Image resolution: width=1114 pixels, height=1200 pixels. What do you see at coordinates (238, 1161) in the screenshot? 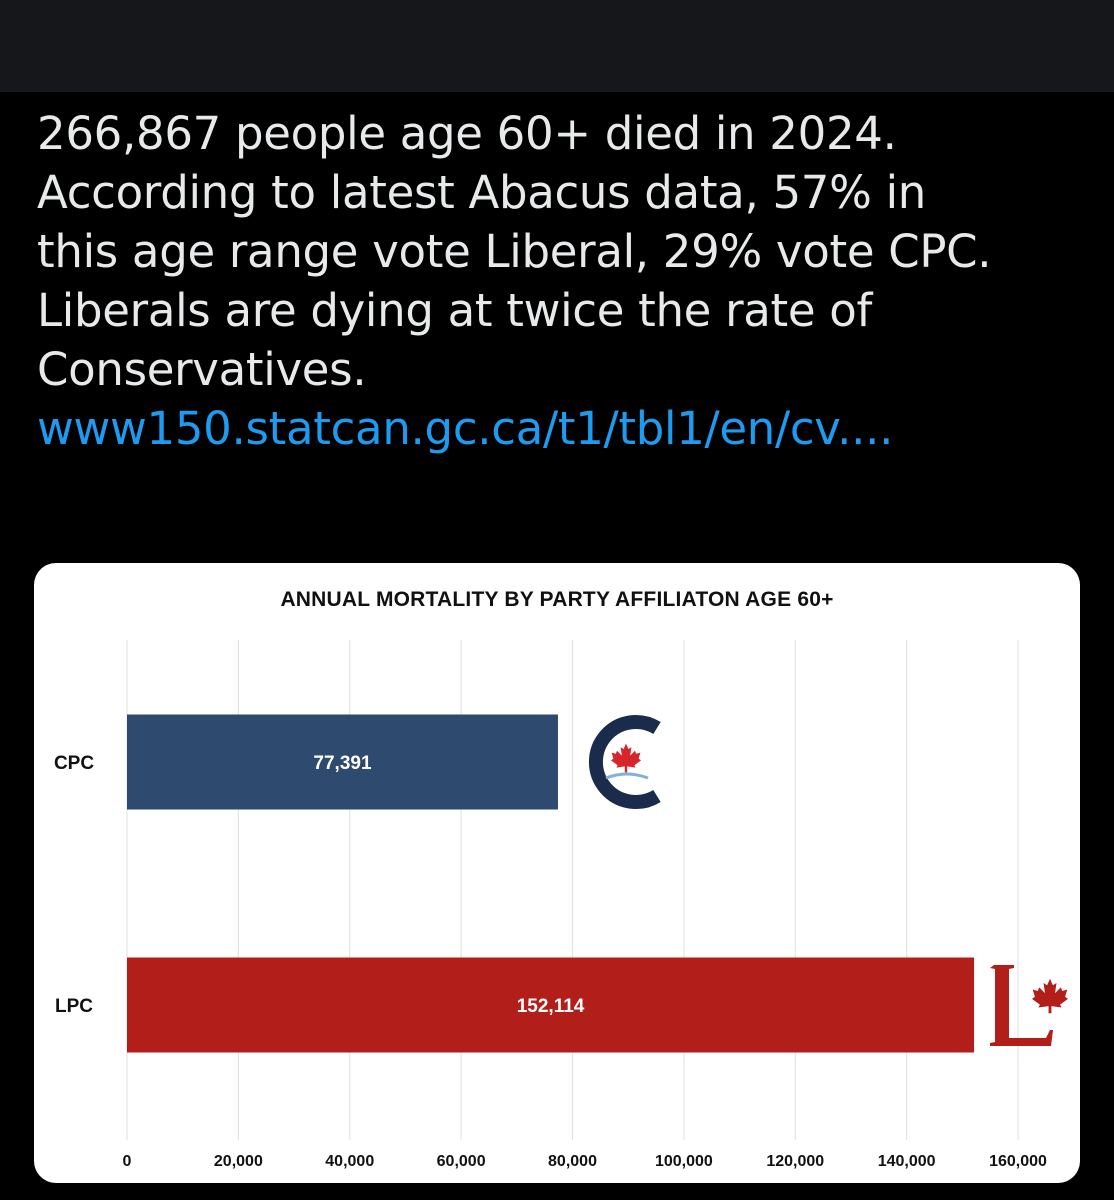
I see `x-tick-label: 20,000` at bounding box center [238, 1161].